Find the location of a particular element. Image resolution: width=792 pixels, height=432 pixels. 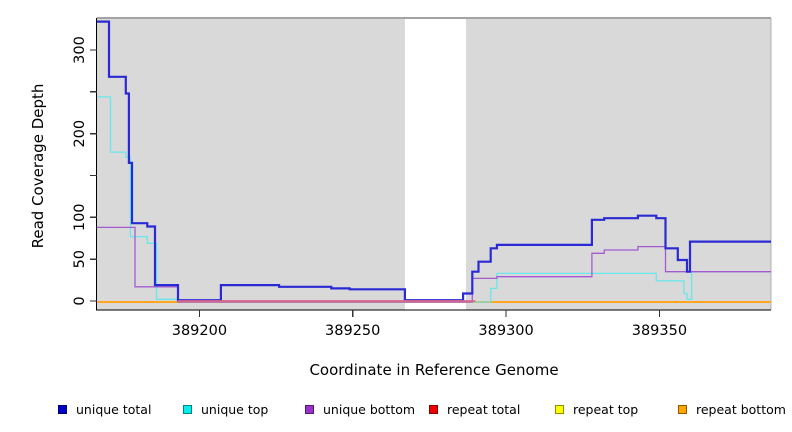

svg-text: 389200 is located at coordinates (199, 331).